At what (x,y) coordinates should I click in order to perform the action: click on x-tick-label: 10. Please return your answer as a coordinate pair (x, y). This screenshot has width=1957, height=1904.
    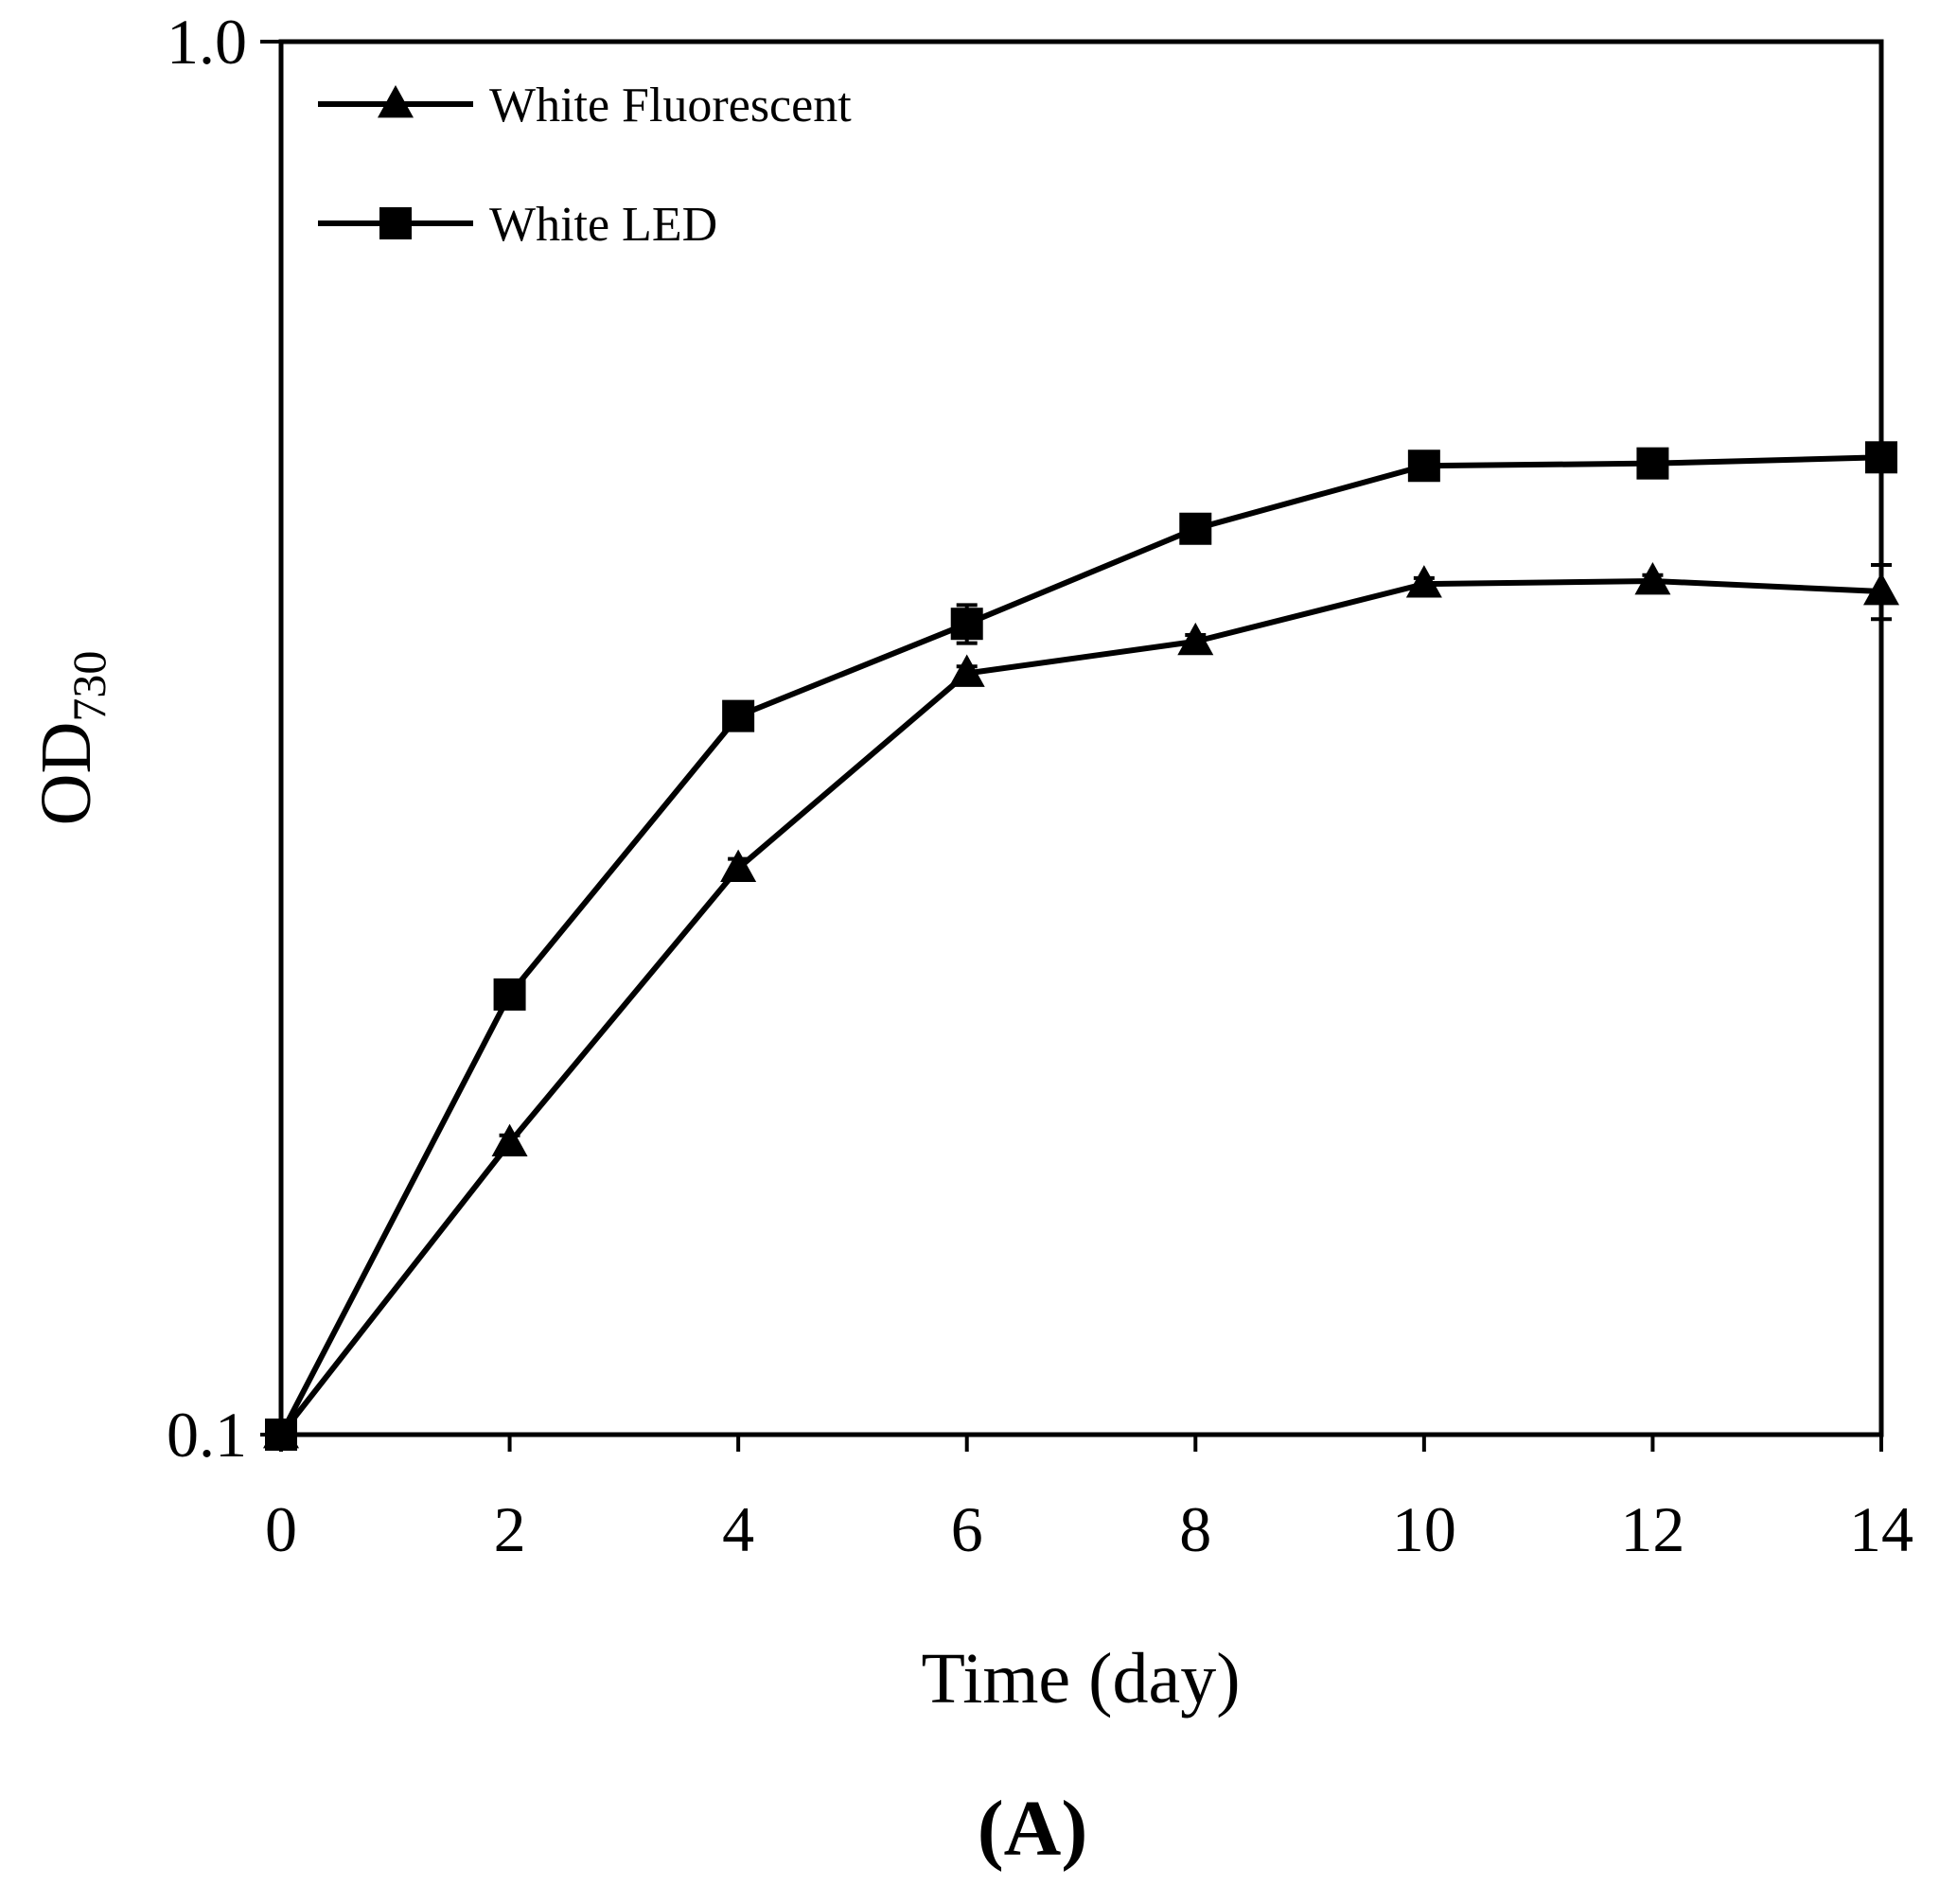
    Looking at the image, I should click on (1424, 1529).